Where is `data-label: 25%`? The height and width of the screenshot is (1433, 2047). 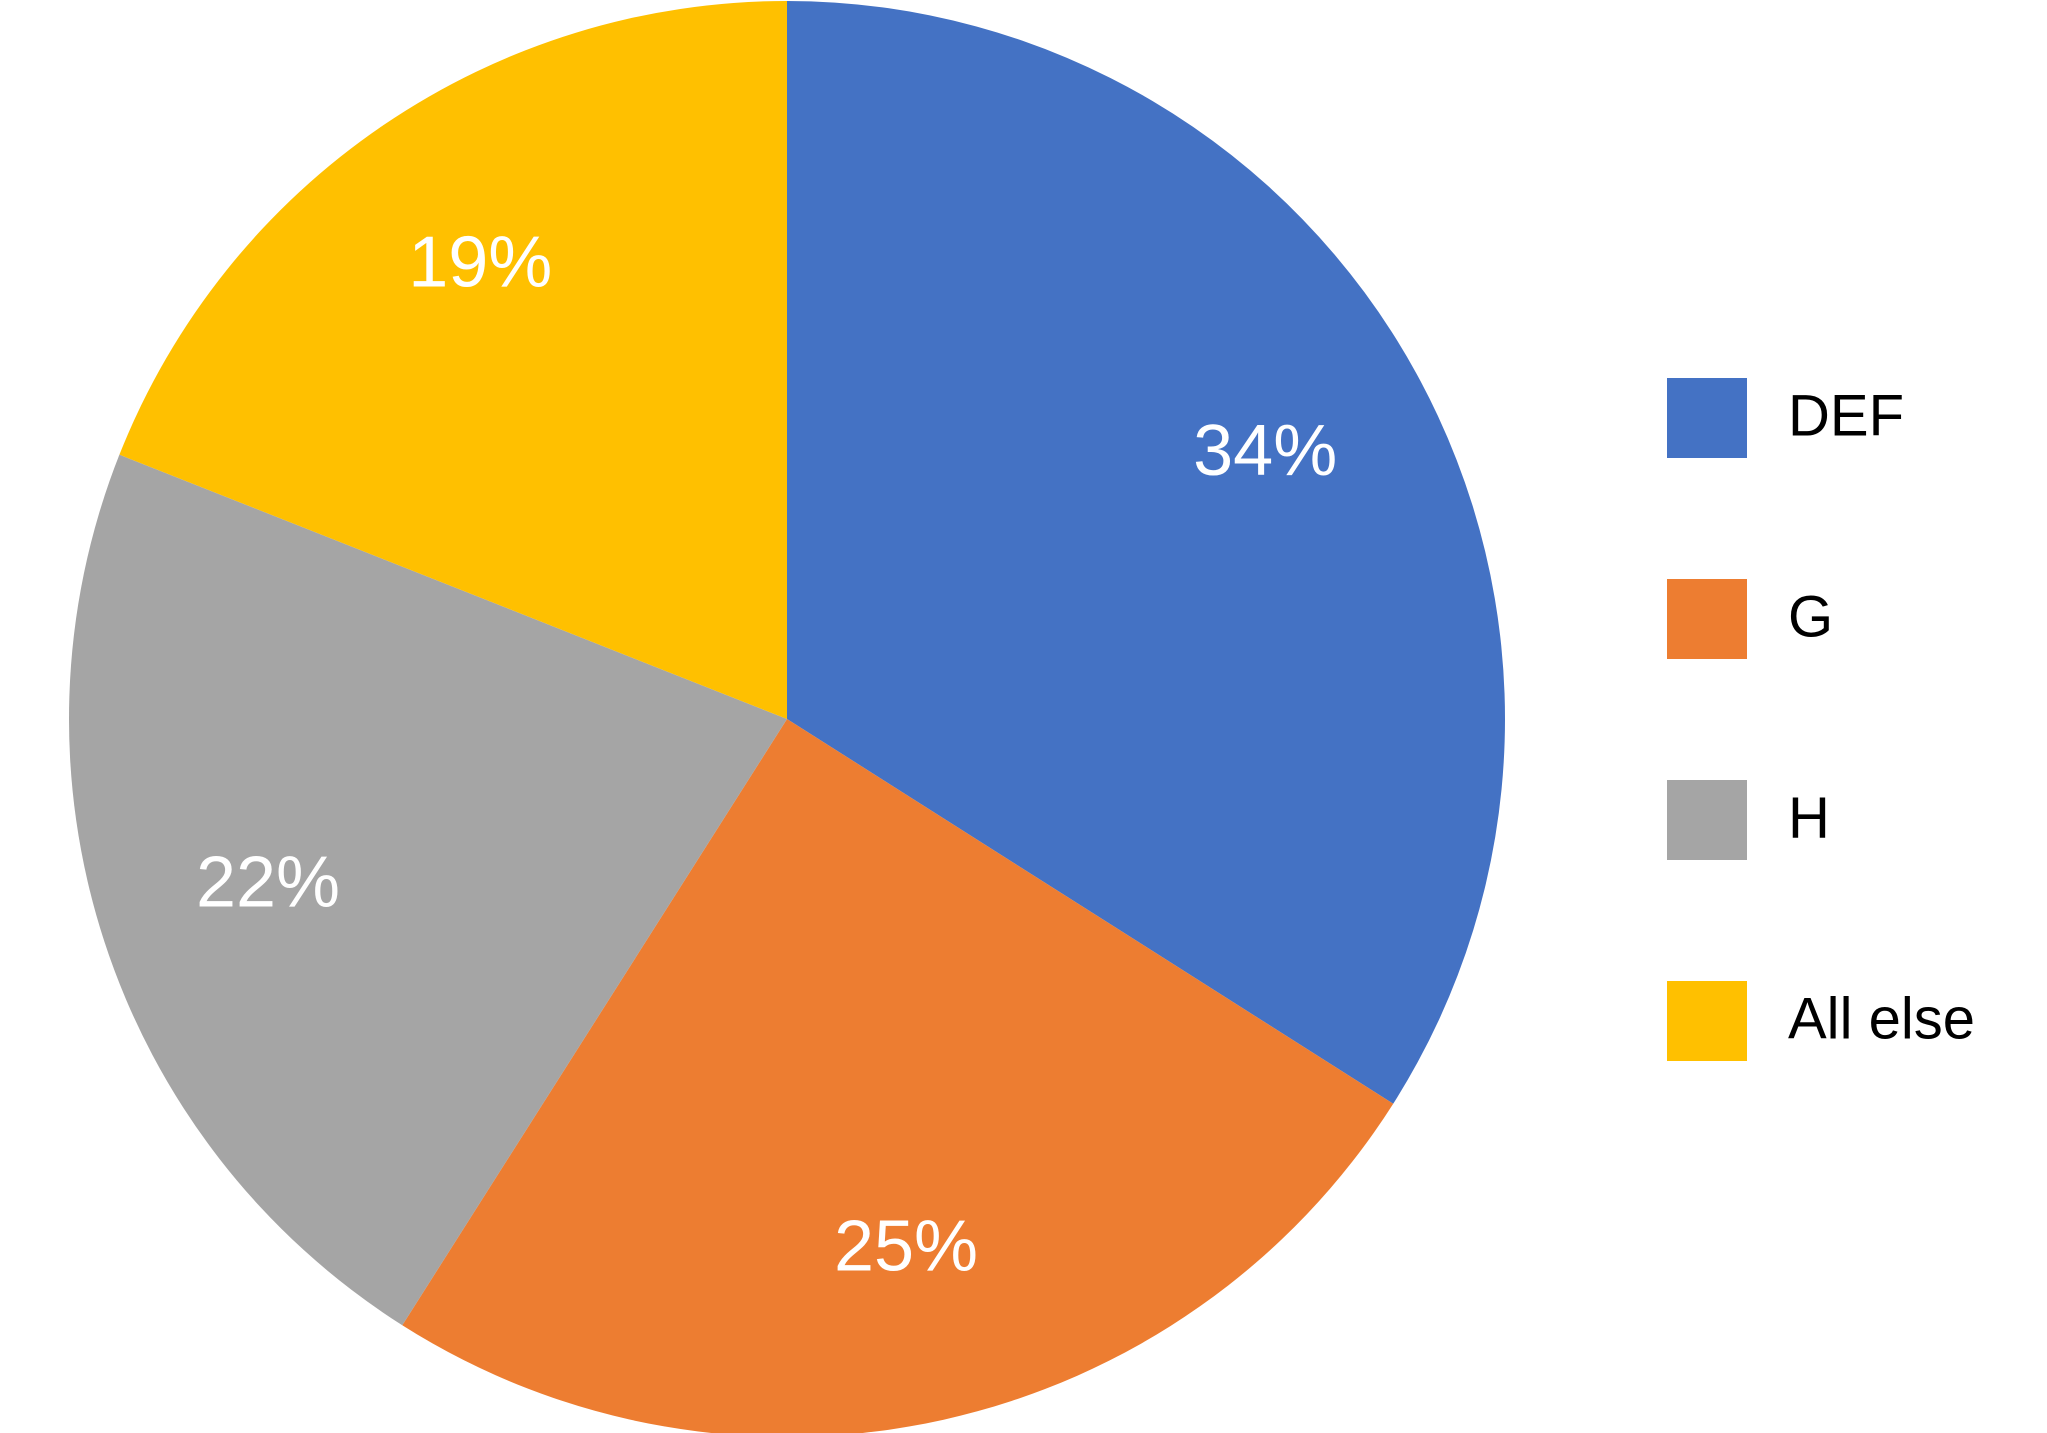 data-label: 25% is located at coordinates (906, 1247).